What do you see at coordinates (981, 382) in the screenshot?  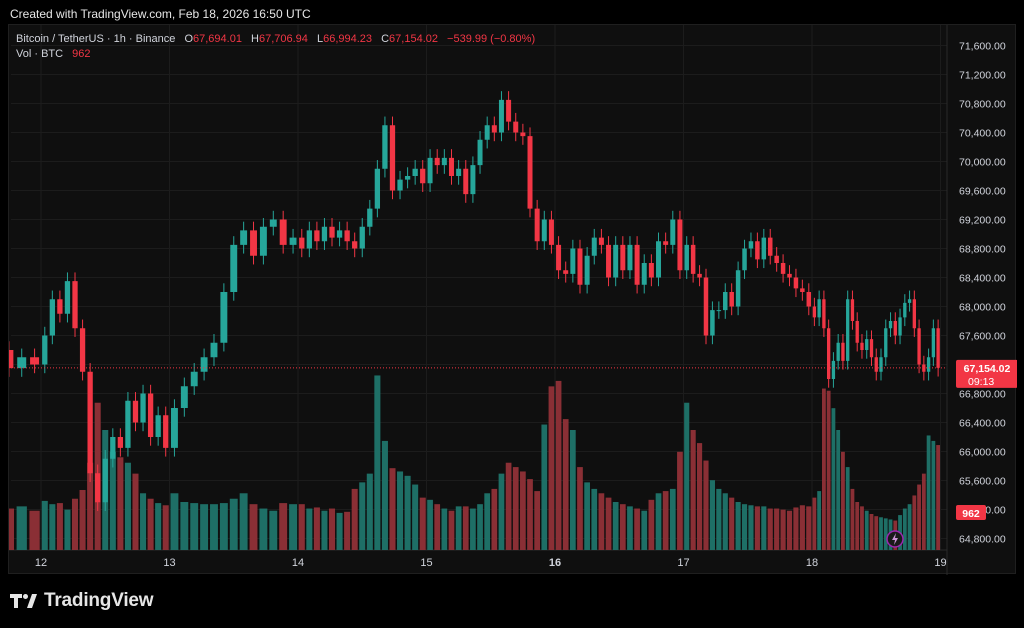 I see `countdown-value: 09:13` at bounding box center [981, 382].